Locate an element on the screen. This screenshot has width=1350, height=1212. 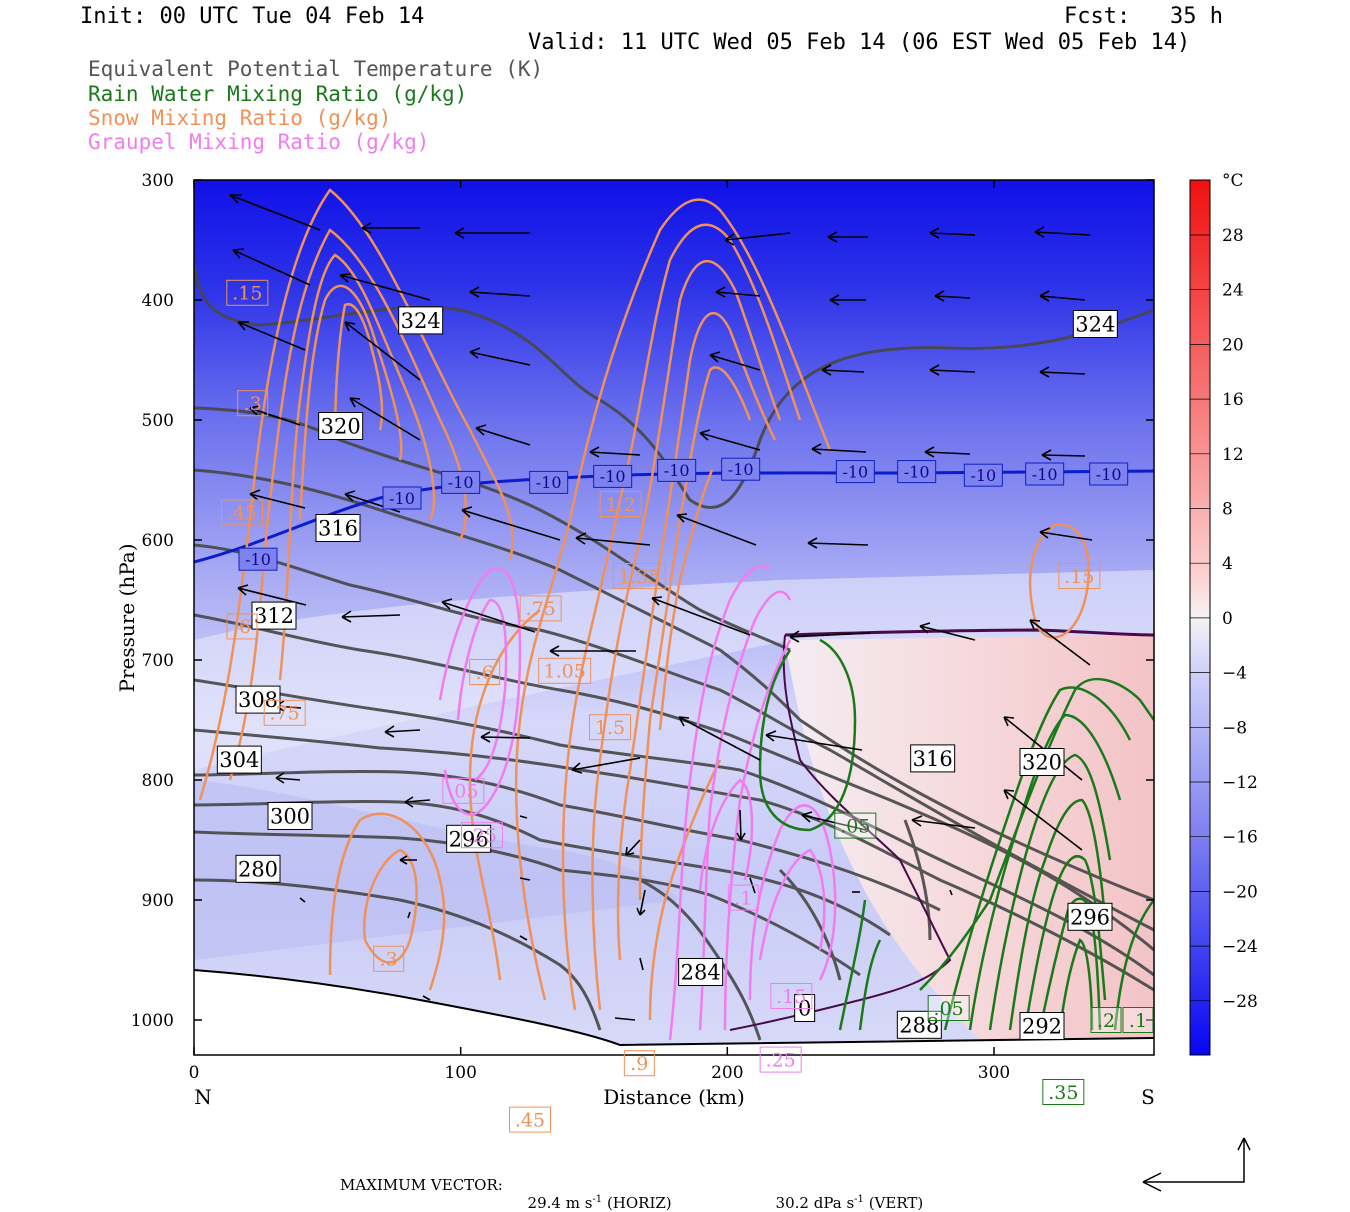
theta-e-label: 284 is located at coordinates (701, 973).